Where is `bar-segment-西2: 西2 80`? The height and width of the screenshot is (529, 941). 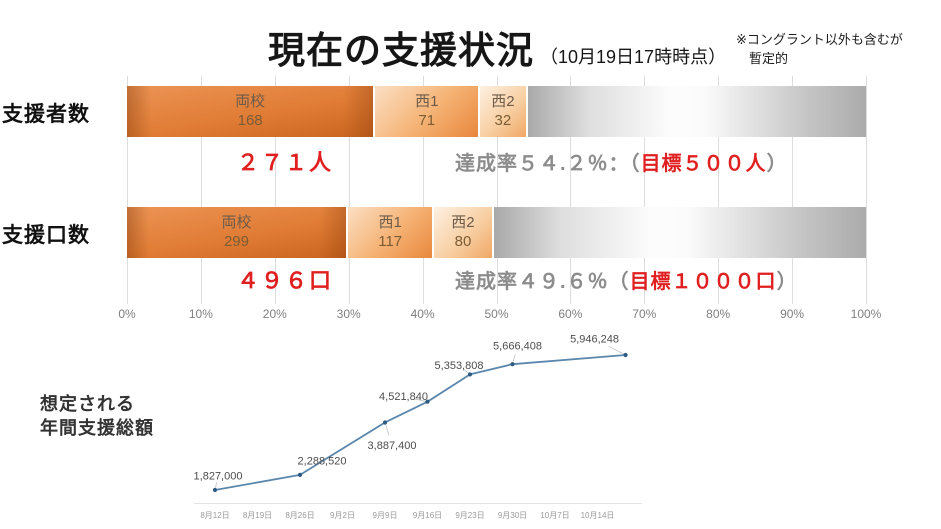
bar-segment-西2: 西2 80 is located at coordinates (464, 232).